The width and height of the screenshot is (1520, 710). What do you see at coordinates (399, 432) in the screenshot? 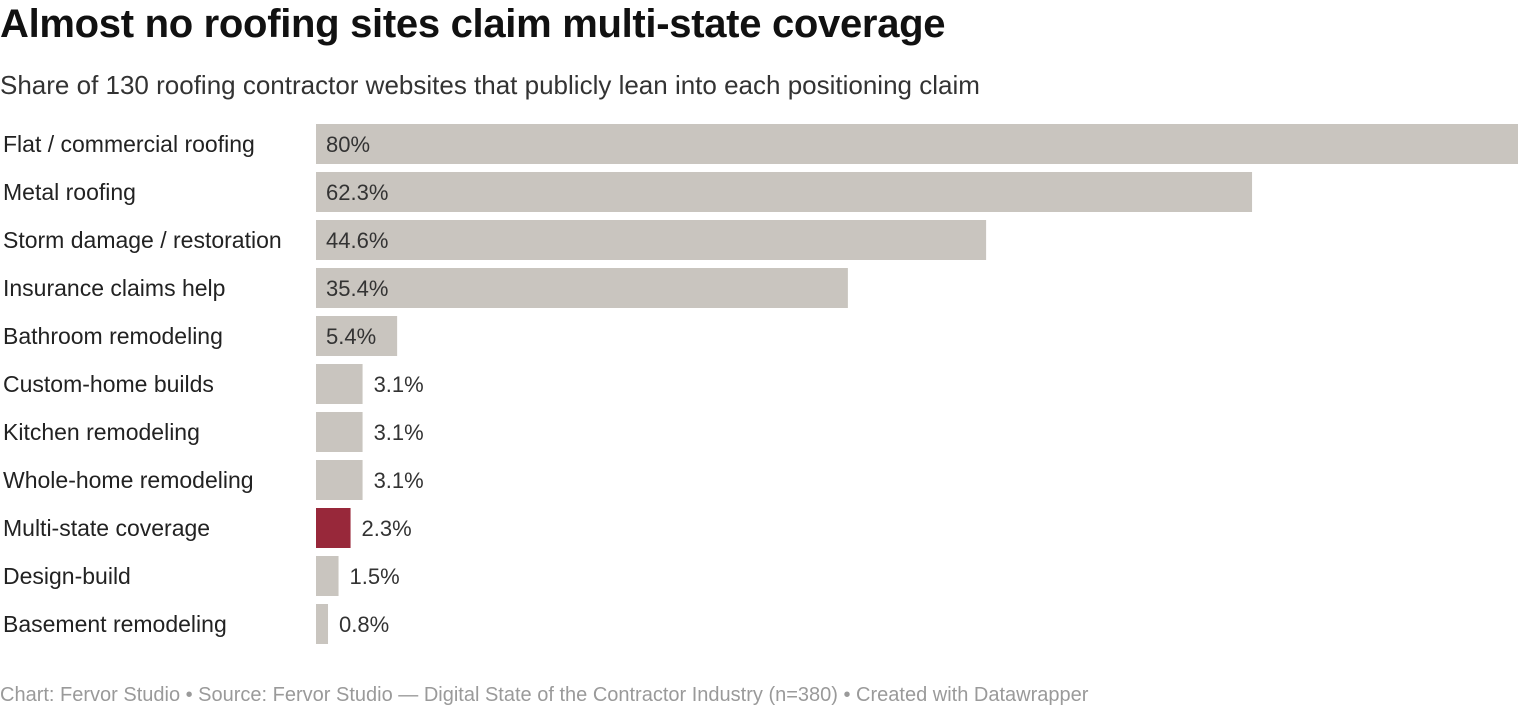
I see `value-label-kitchen-remodeling: 3.1%` at bounding box center [399, 432].